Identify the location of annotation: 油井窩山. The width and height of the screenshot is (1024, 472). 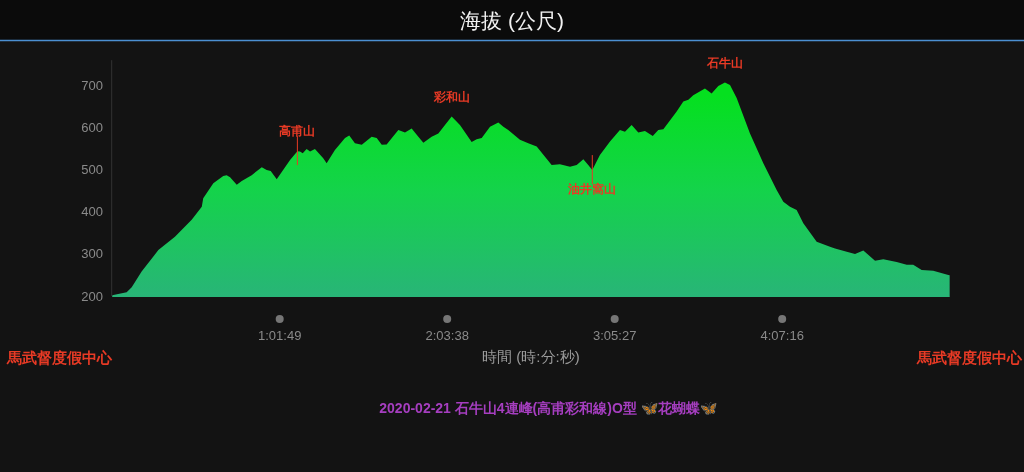
(592, 189).